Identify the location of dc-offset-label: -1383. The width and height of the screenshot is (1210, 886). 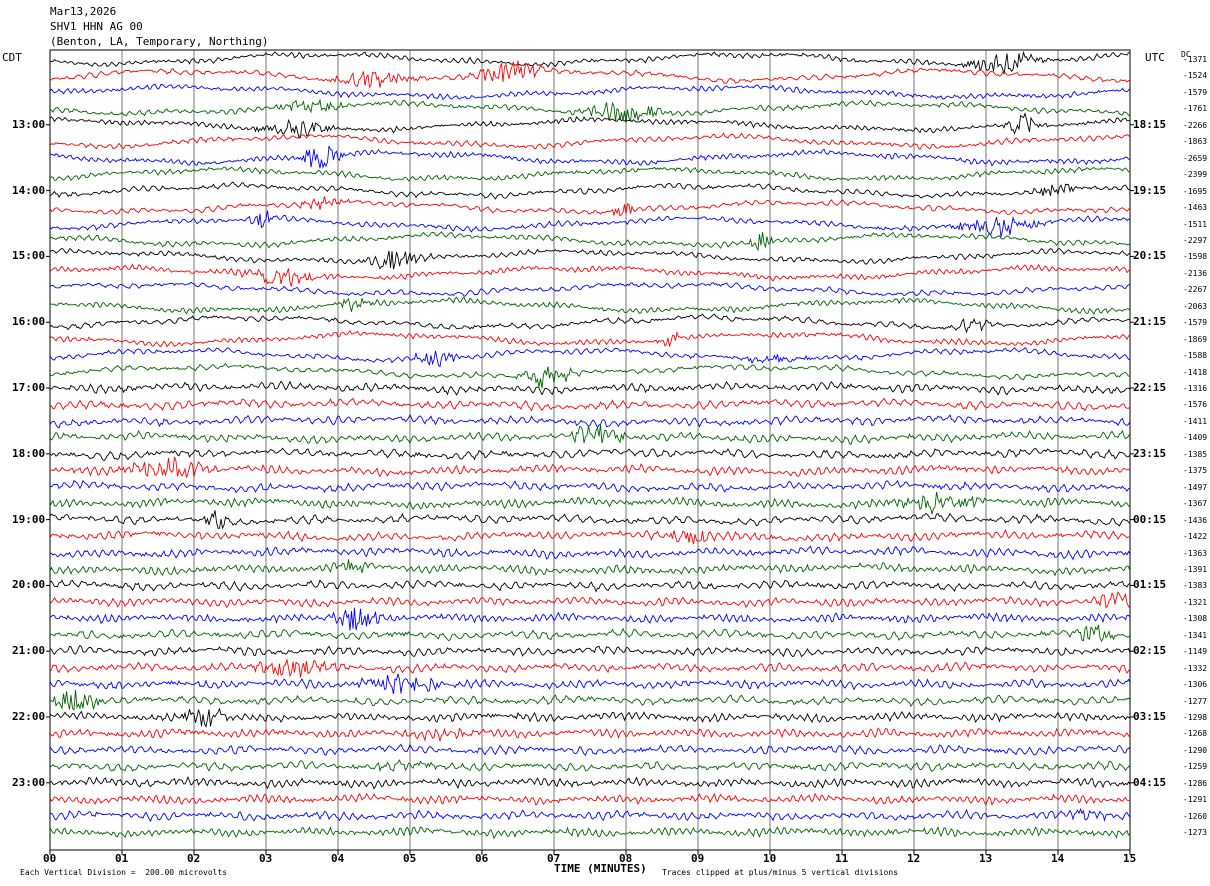
(1195, 586).